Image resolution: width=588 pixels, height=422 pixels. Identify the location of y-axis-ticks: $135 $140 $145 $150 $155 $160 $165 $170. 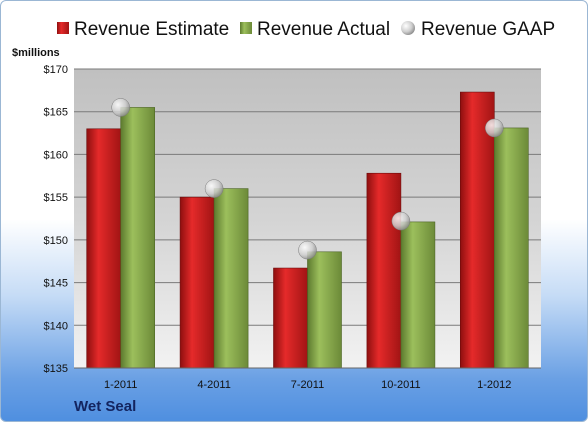
(56, 219).